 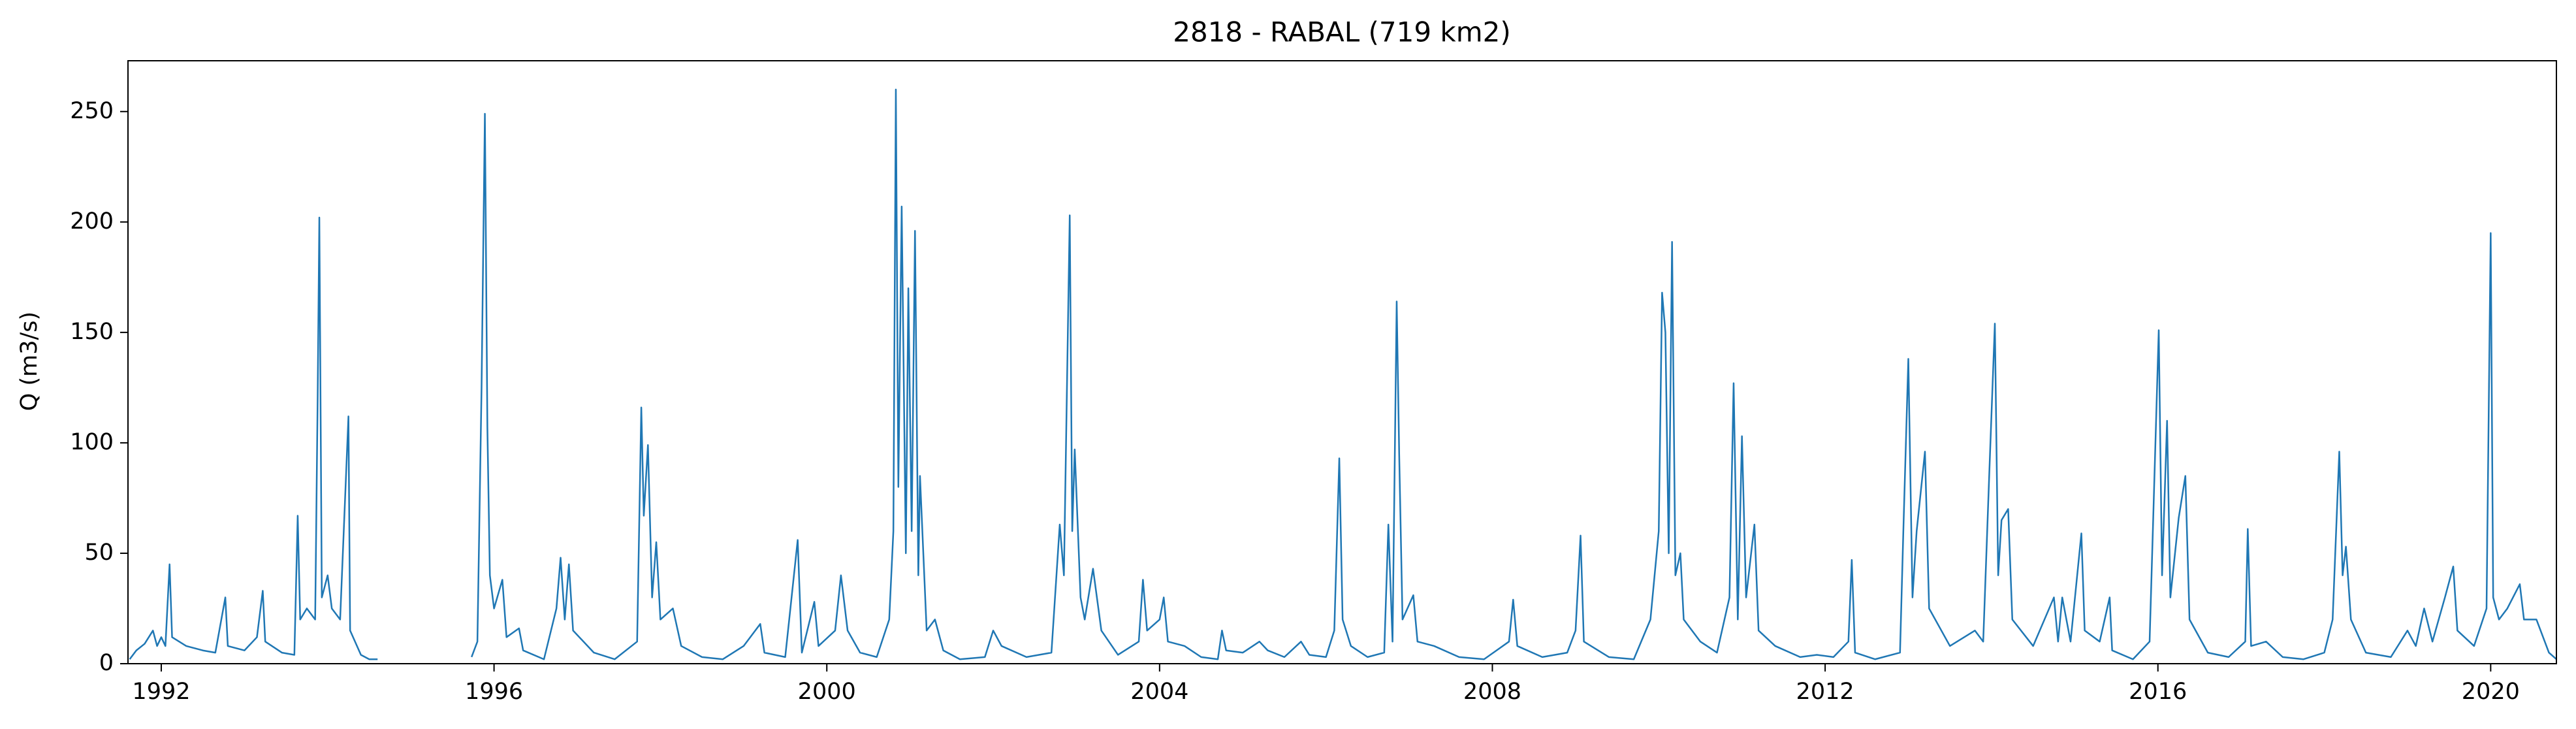 What do you see at coordinates (29, 361) in the screenshot?
I see `y-axis-label: Q (m3/s)` at bounding box center [29, 361].